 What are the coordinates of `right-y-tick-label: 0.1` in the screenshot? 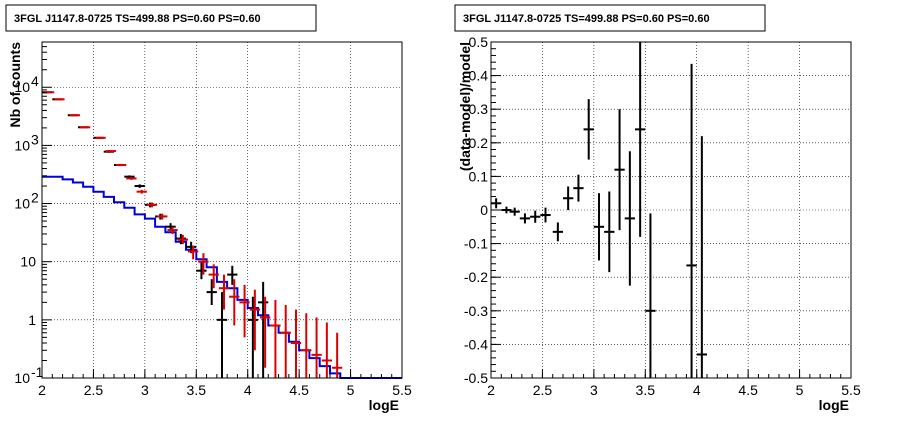 It's located at (479, 176).